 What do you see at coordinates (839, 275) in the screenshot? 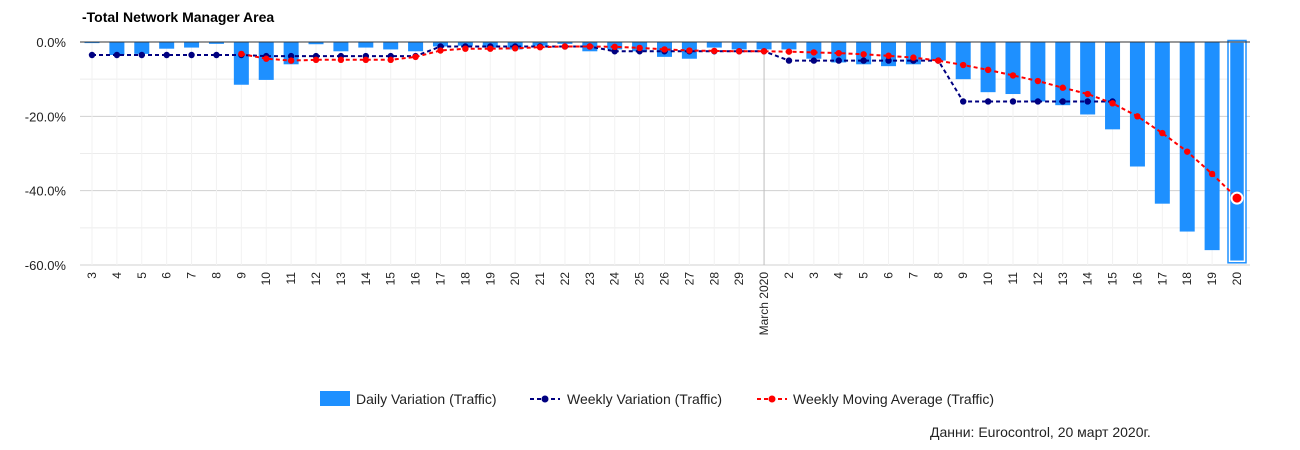
I see `x-tick-label: 4` at bounding box center [839, 275].